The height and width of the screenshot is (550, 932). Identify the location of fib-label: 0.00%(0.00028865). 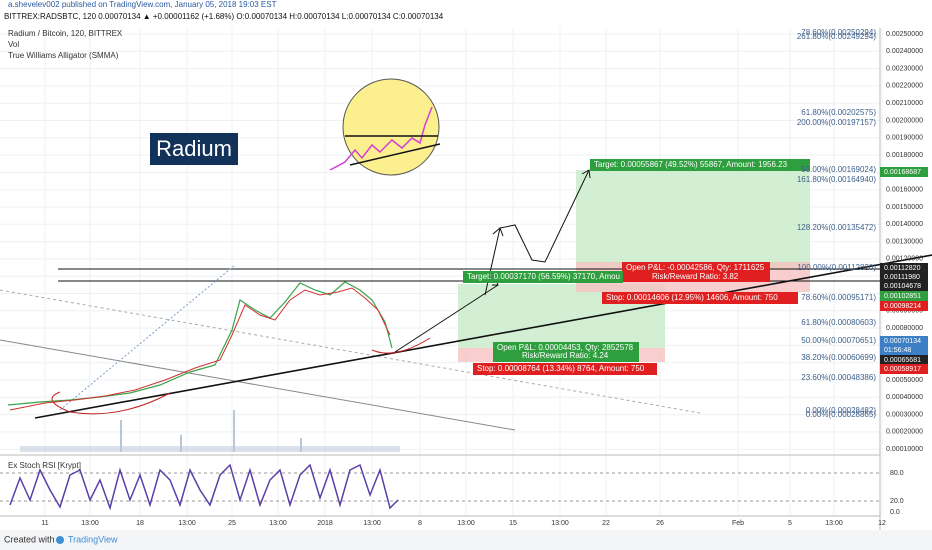
(841, 414).